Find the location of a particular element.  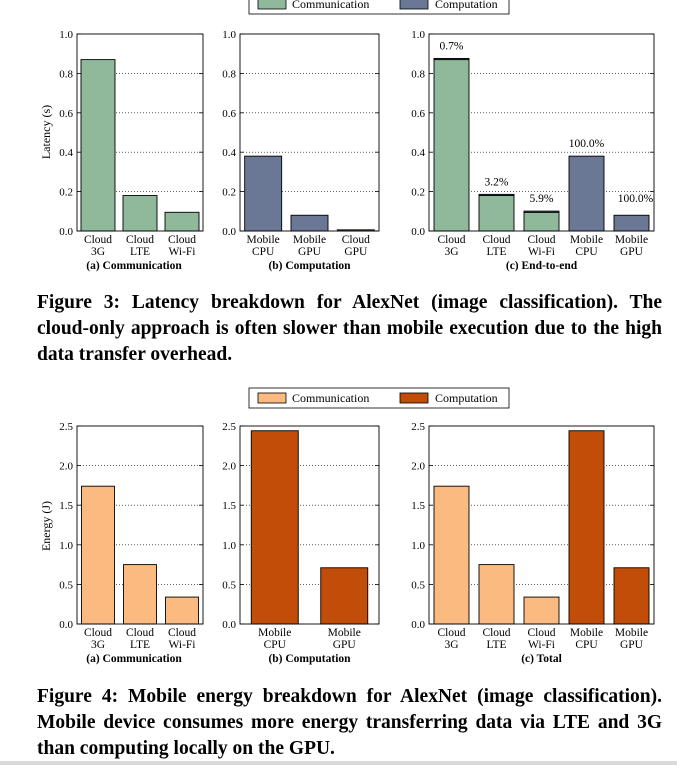

y-axis-label: Energy (J) is located at coordinates (46, 526).